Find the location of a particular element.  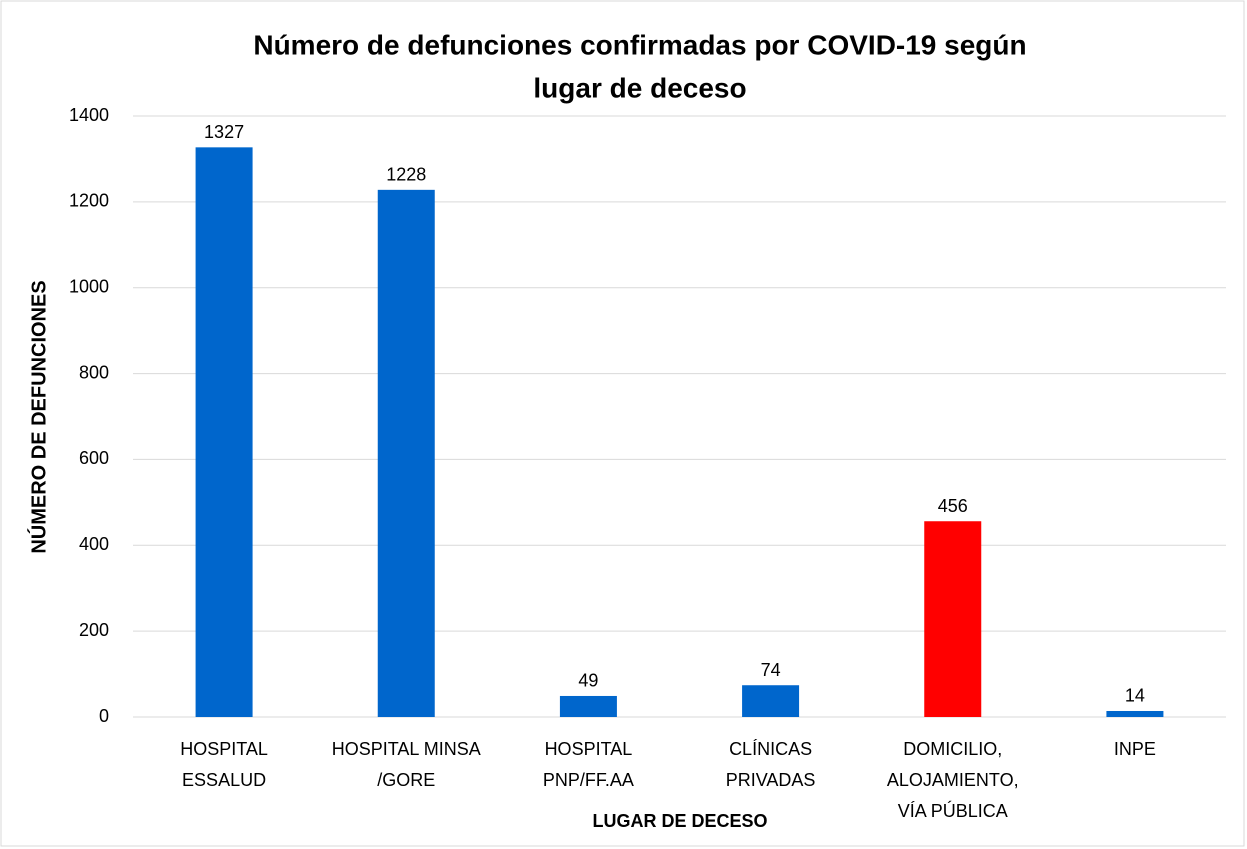

x-tick-label: /GORE is located at coordinates (406, 780).